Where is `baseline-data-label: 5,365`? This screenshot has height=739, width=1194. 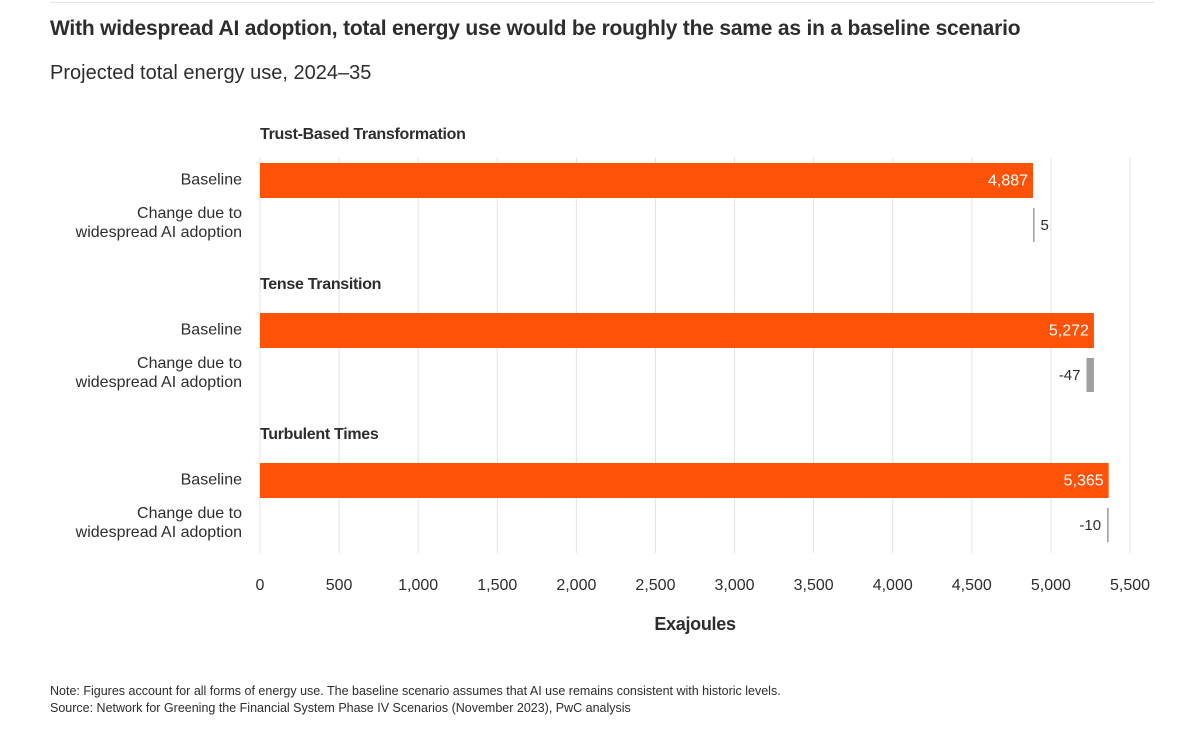
baseline-data-label: 5,365 is located at coordinates (1084, 481).